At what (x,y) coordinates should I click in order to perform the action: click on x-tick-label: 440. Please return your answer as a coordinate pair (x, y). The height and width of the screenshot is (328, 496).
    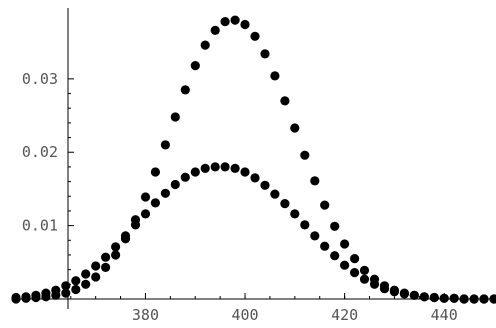
    Looking at the image, I should click on (444, 315).